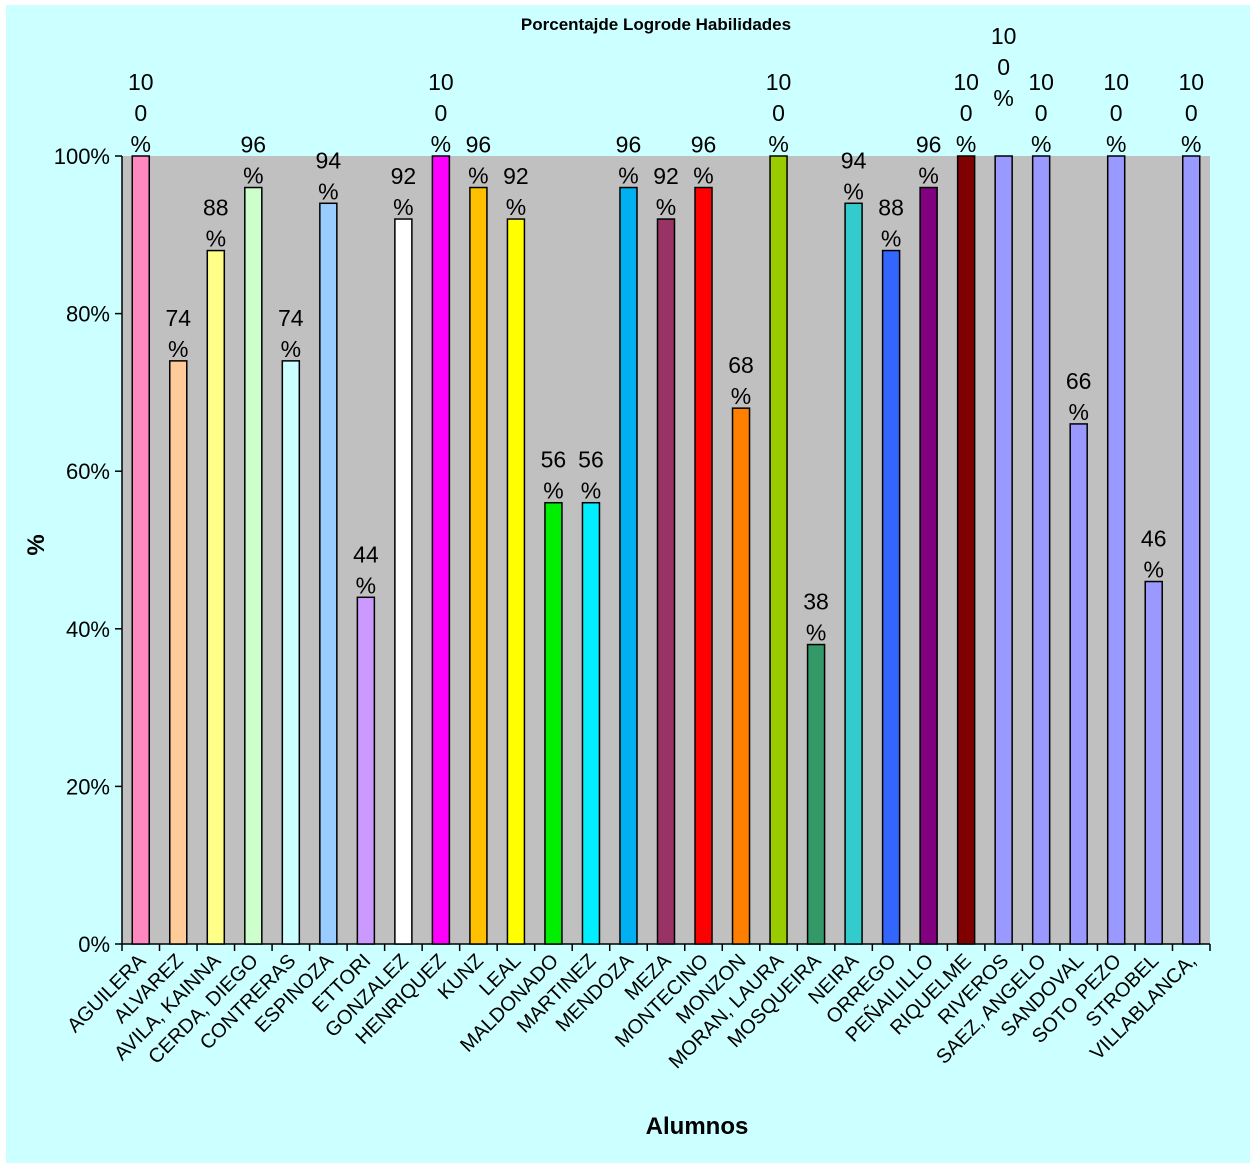 The image size is (1255, 1169). Describe the element at coordinates (1154, 554) in the screenshot. I see `data-label: 46%` at that location.